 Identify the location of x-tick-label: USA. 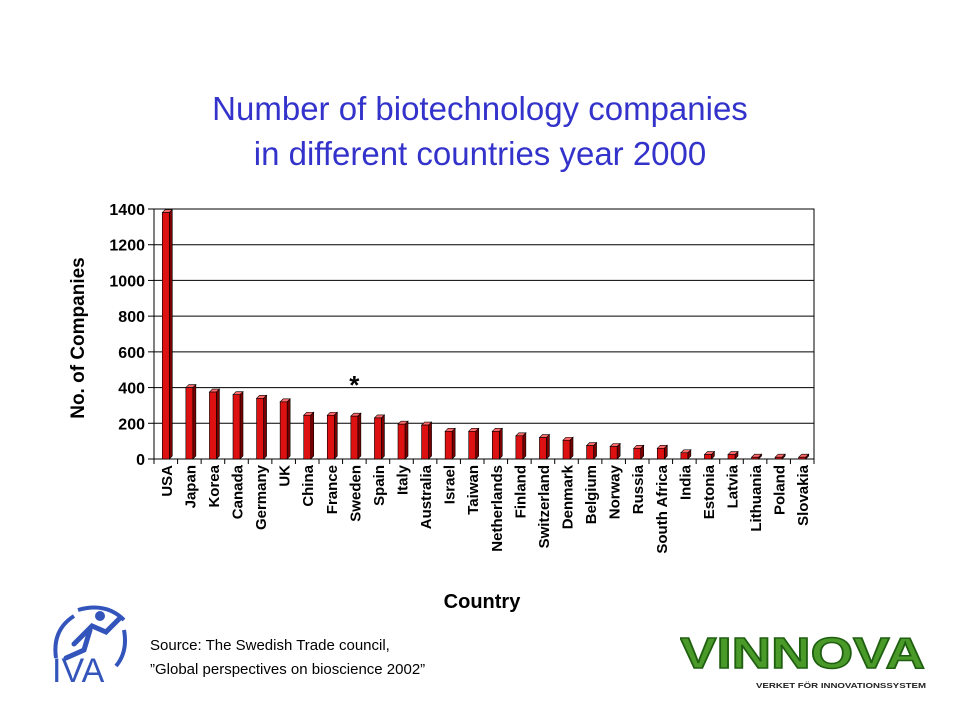
(167, 481).